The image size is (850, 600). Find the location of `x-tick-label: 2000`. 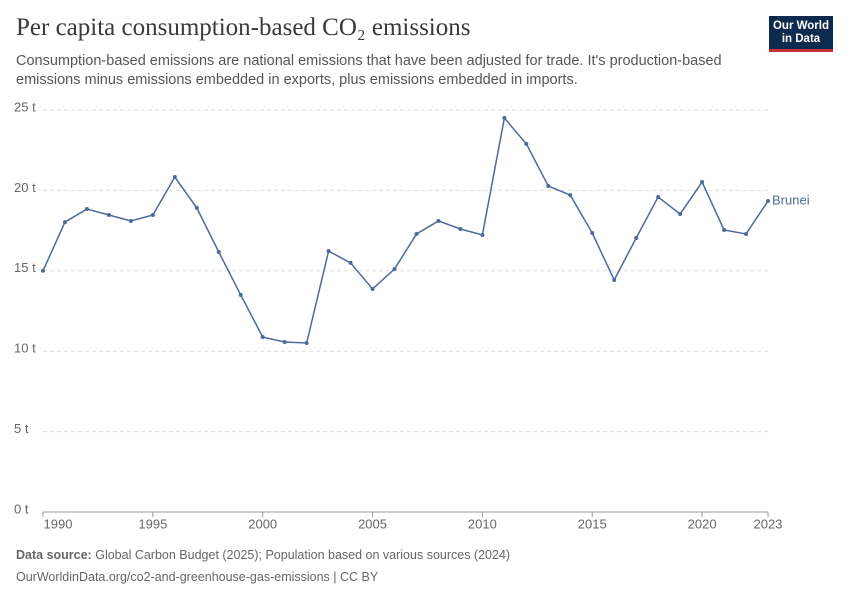

x-tick-label: 2000 is located at coordinates (262, 523).